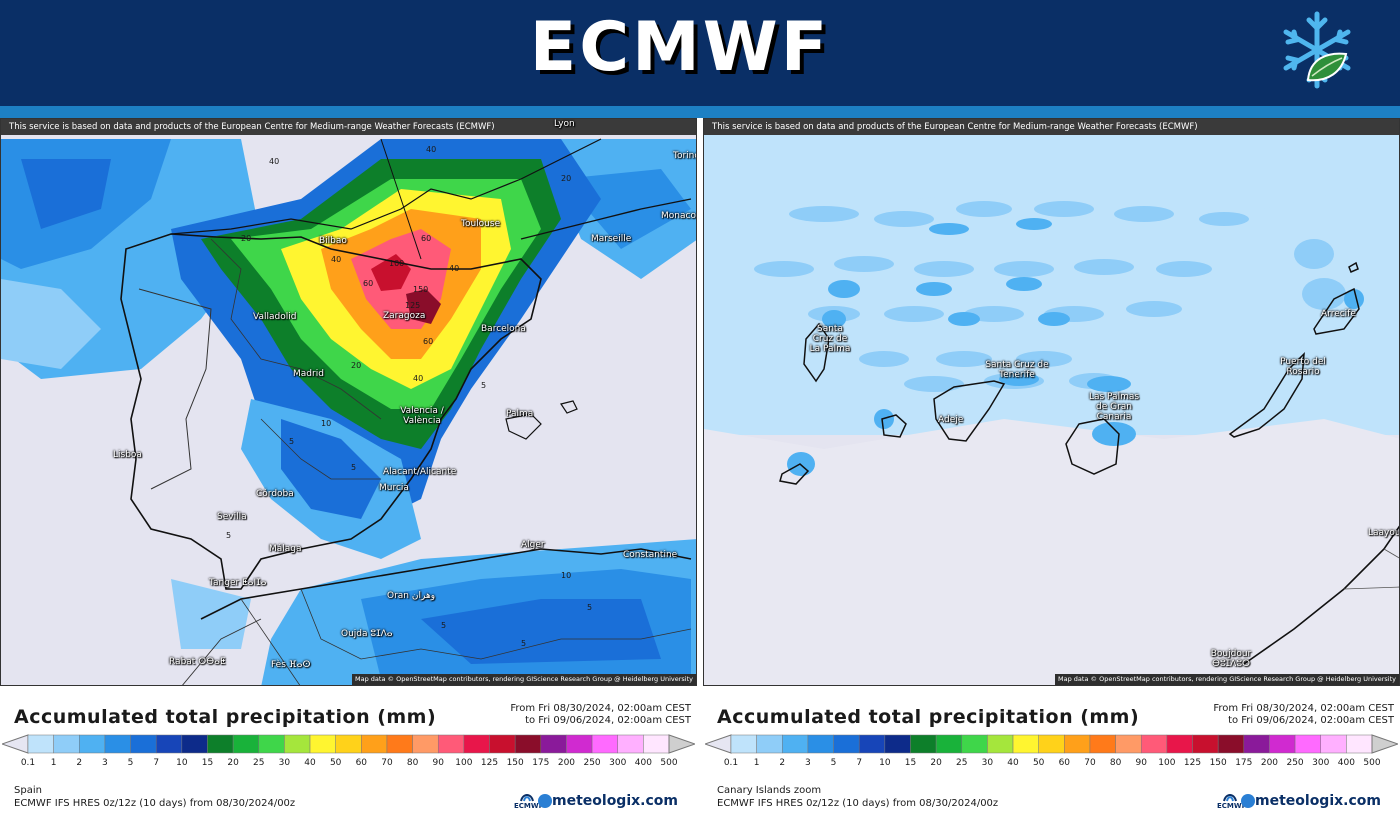 Image resolution: width=1400 pixels, height=817 pixels. I want to click on colorbar-tick-label: 3, so click(105, 763).